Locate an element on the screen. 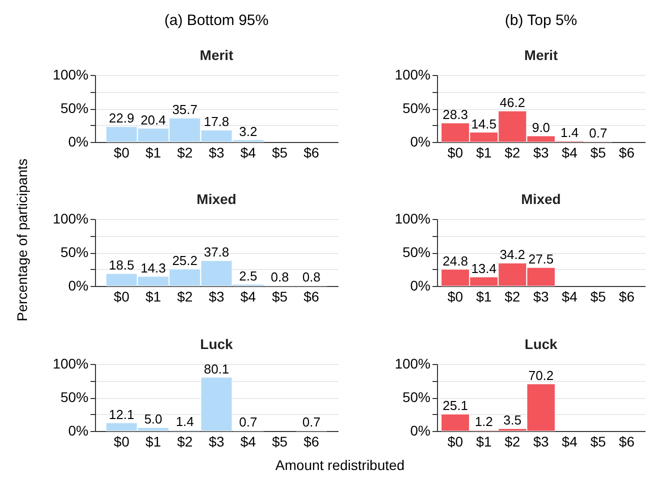 Image resolution: width=656 pixels, height=479 pixels. text: (a) Bottom 95% is located at coordinates (216, 20).